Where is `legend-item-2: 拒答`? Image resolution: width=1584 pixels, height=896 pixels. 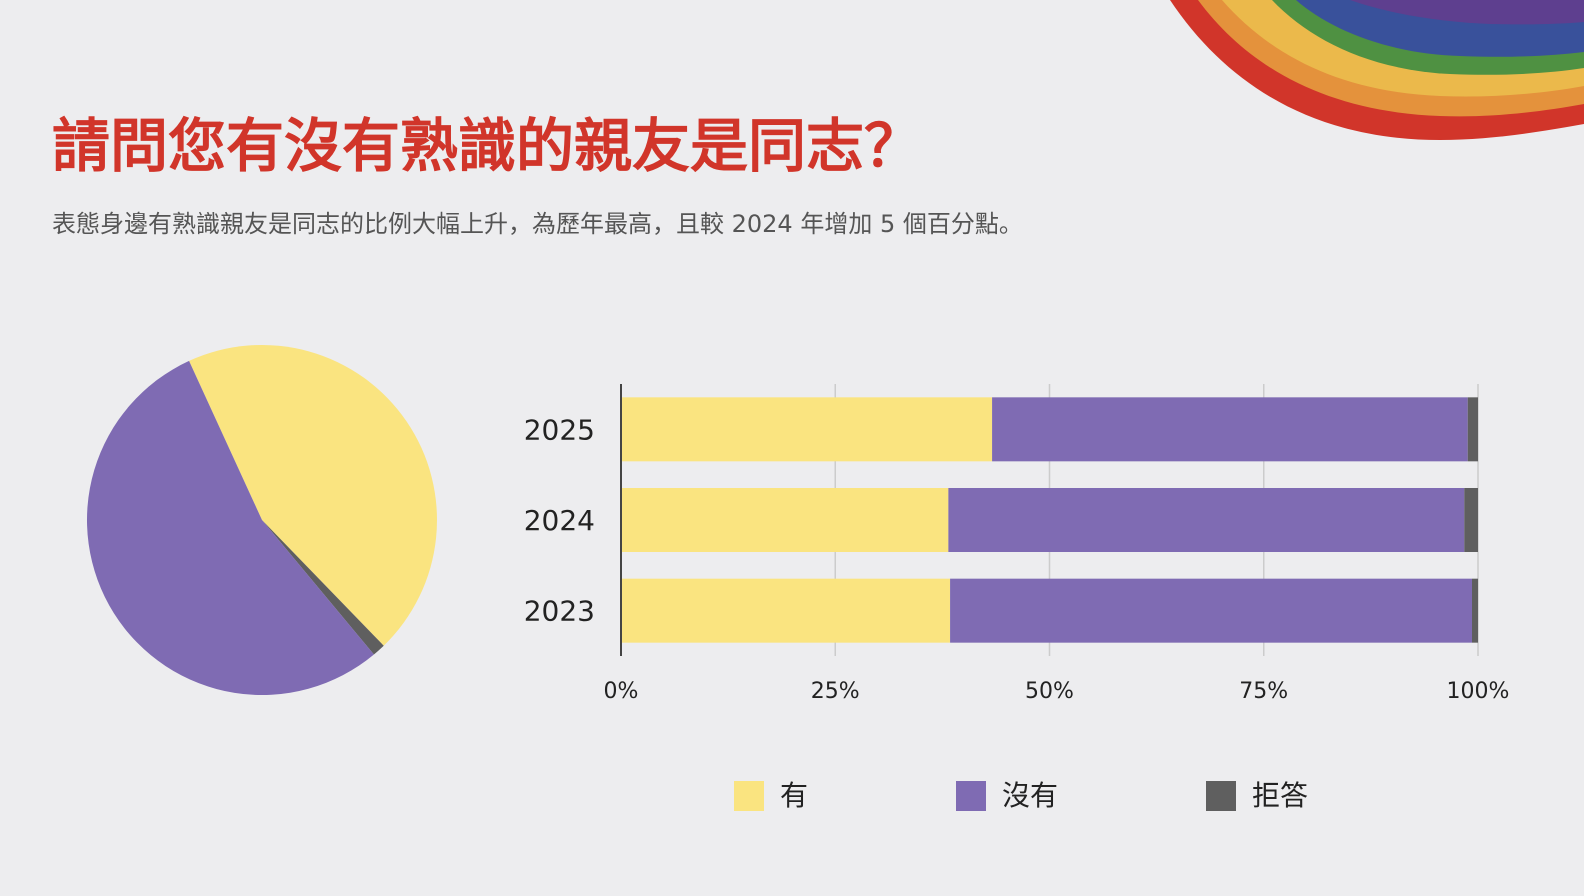
legend-item-2: 拒答 is located at coordinates (1257, 796).